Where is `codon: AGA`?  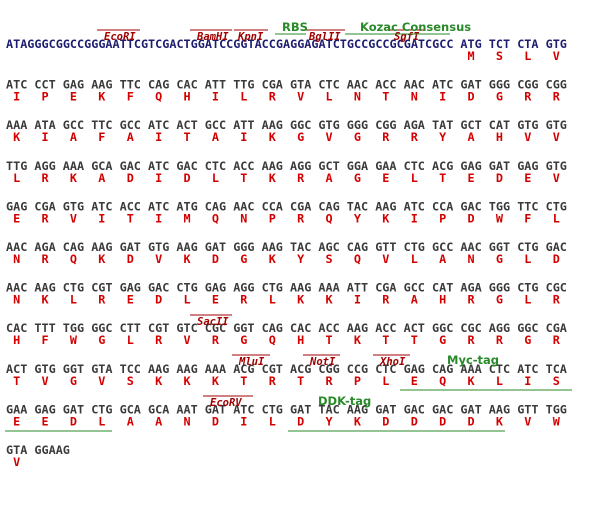
codon: AGA is located at coordinates (470, 288).